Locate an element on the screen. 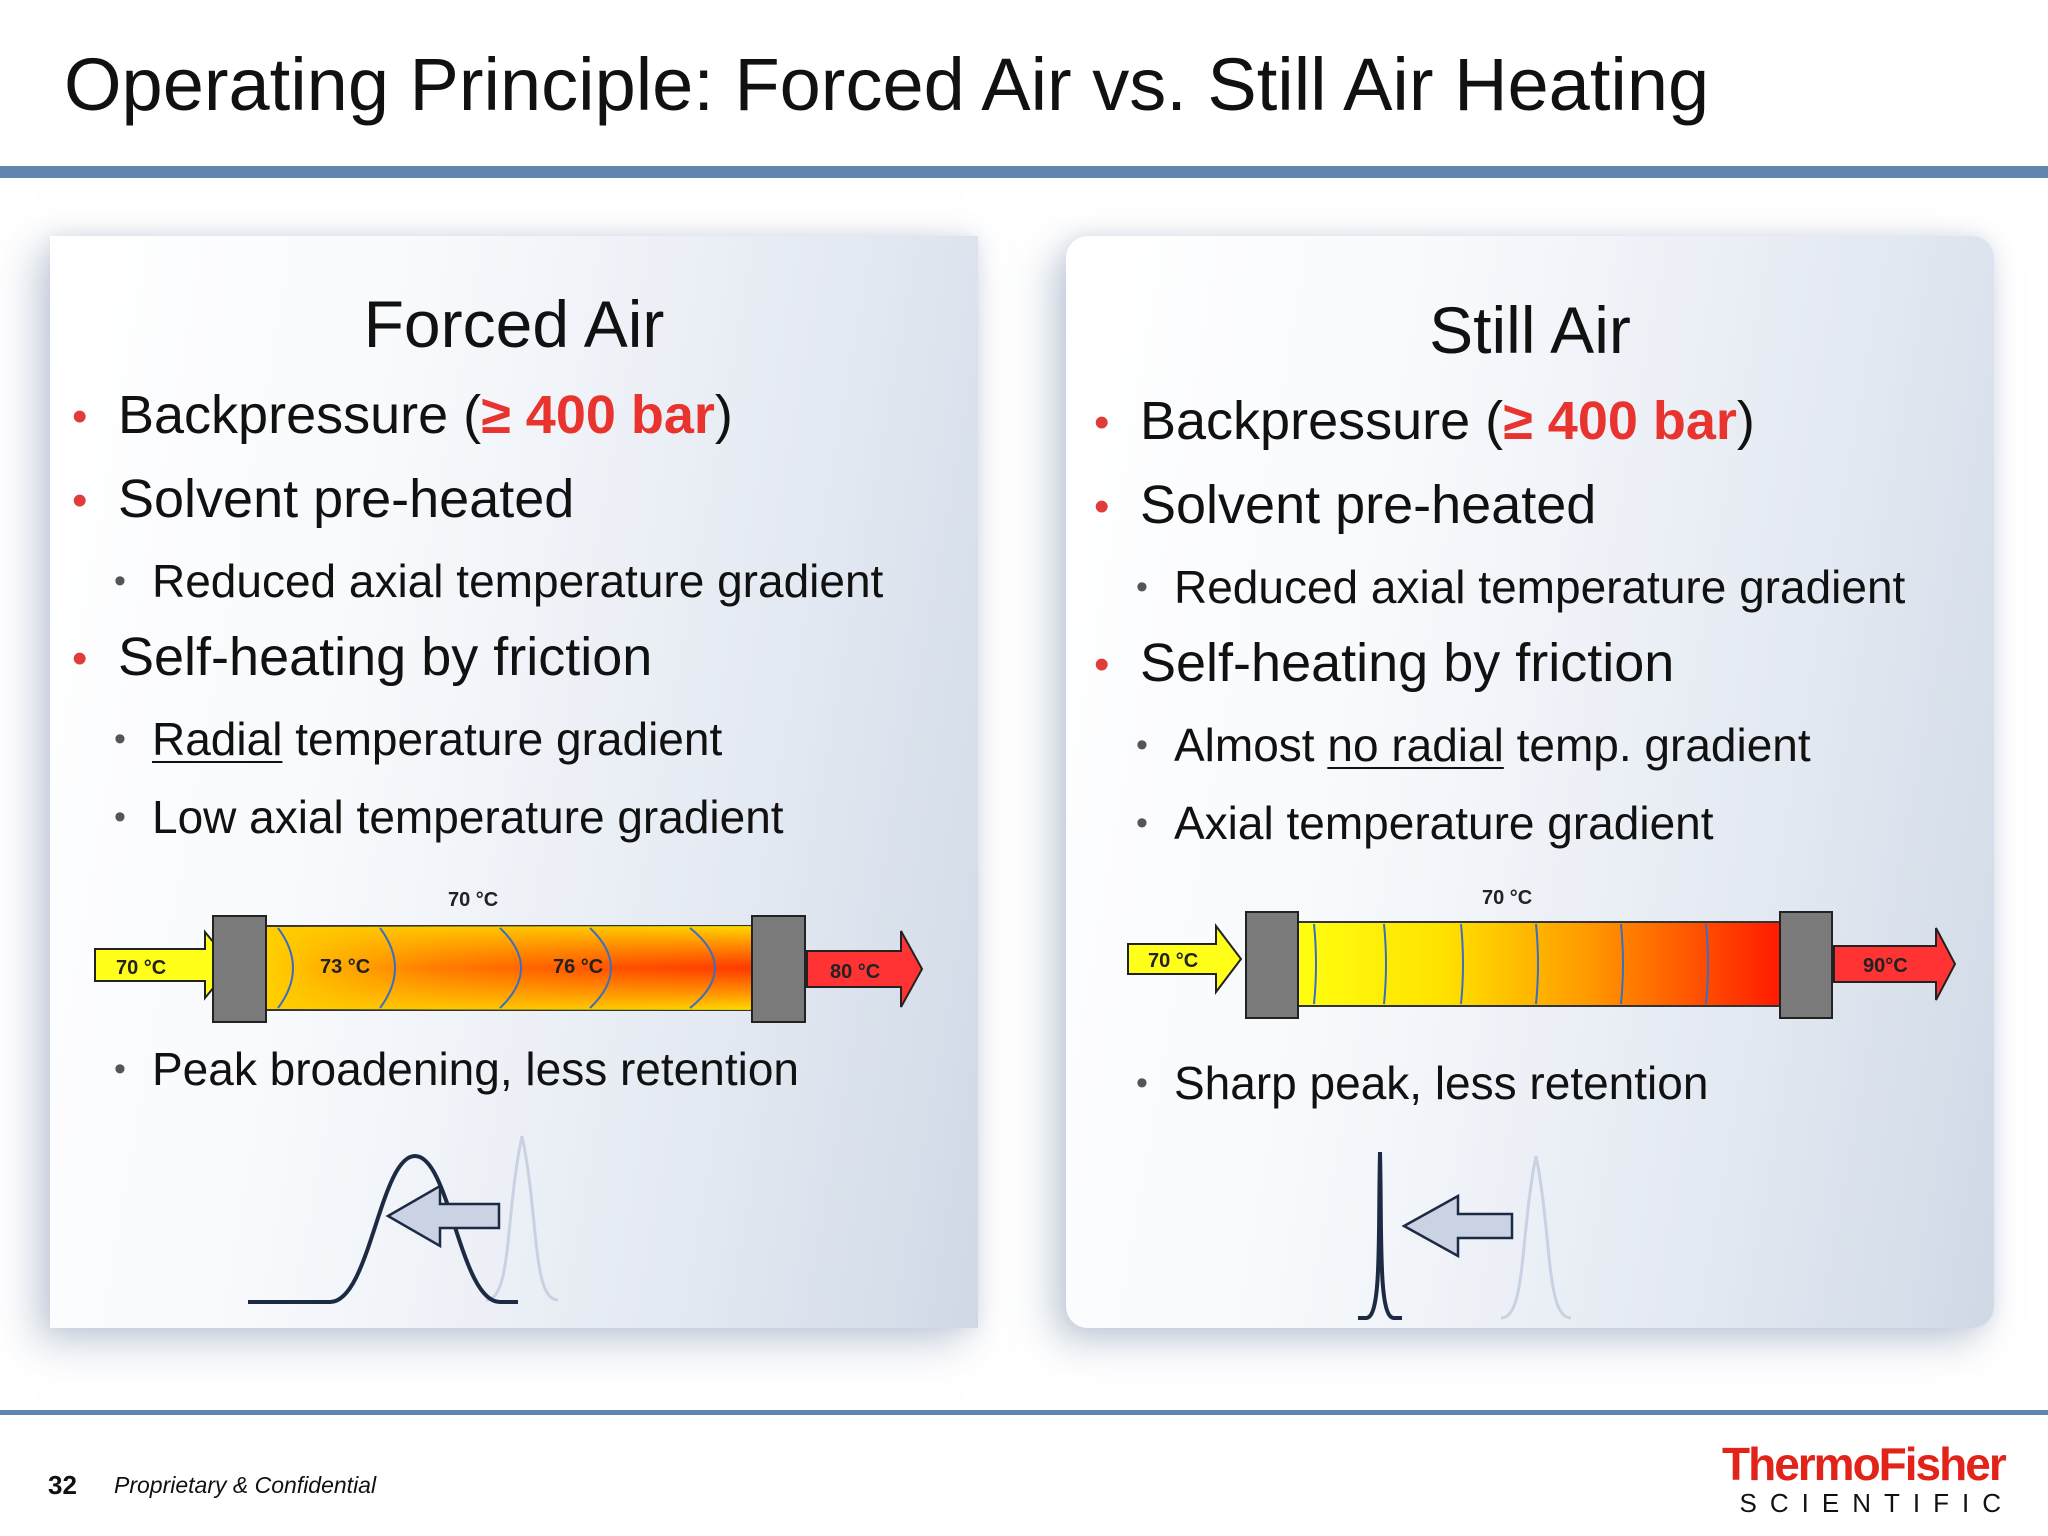 This screenshot has width=2048, height=1536. forced-bullet-backpressure: • Backpressure (≥ 400 bar) is located at coordinates (402, 415).